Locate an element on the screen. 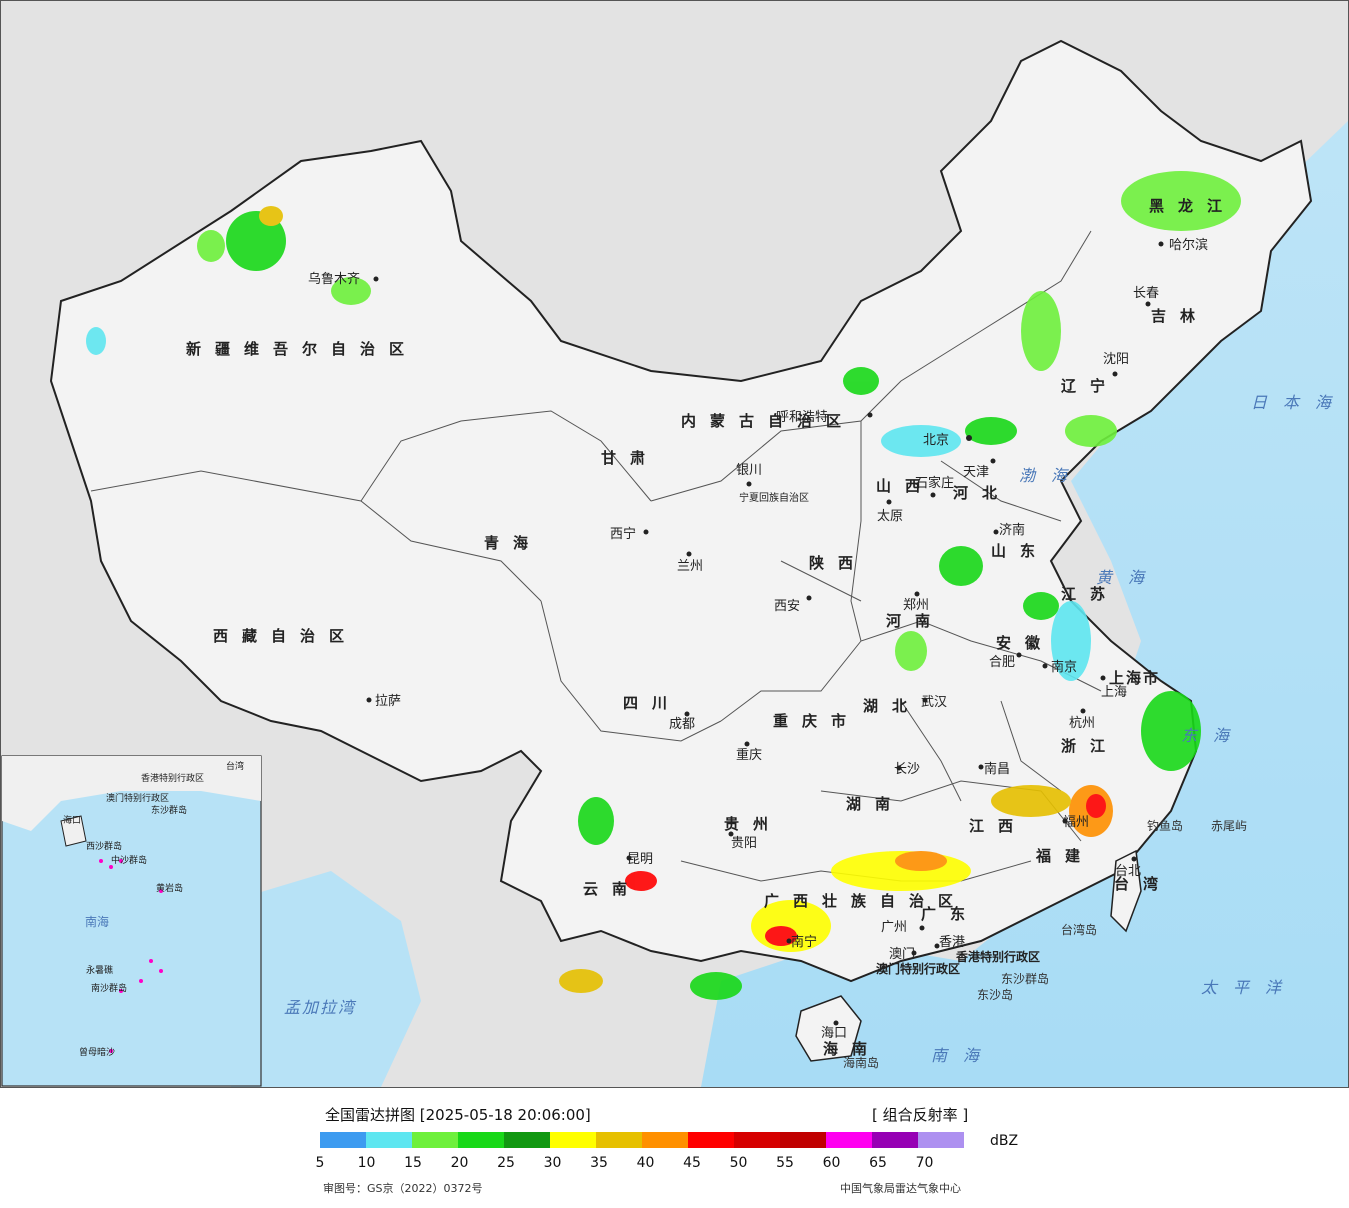 This screenshot has width=1349, height=1208. svg-text: 南宁 is located at coordinates (804, 942).